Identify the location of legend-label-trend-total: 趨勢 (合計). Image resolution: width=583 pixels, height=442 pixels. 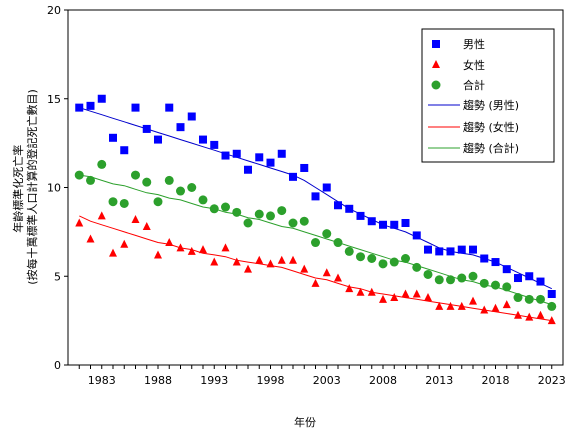
(491, 148).